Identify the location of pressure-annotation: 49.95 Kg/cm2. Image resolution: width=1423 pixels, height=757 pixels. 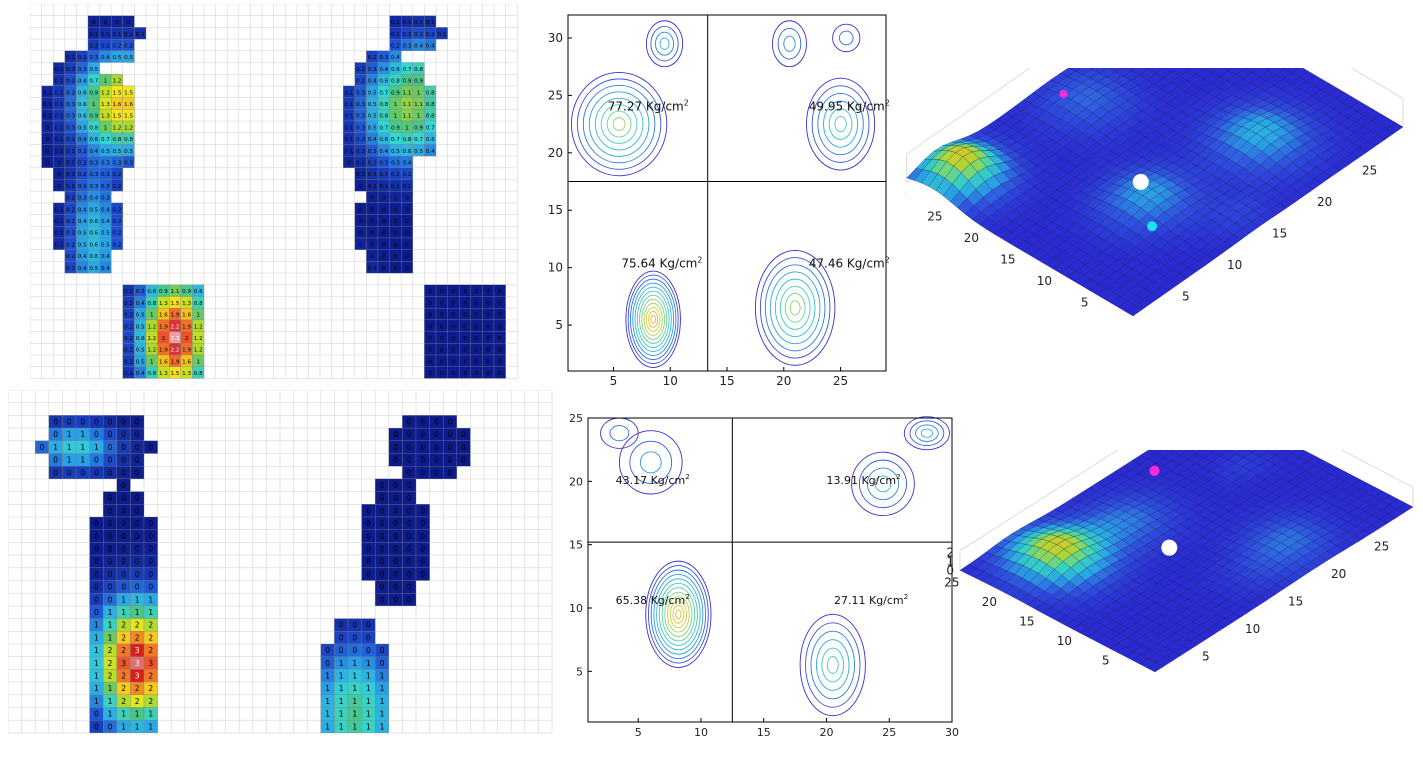
(849, 105).